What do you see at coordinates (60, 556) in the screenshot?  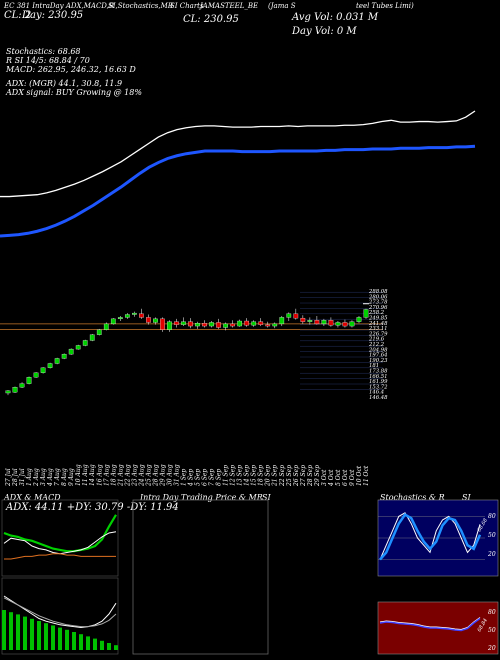 I see `minus-di-line` at bounding box center [60, 556].